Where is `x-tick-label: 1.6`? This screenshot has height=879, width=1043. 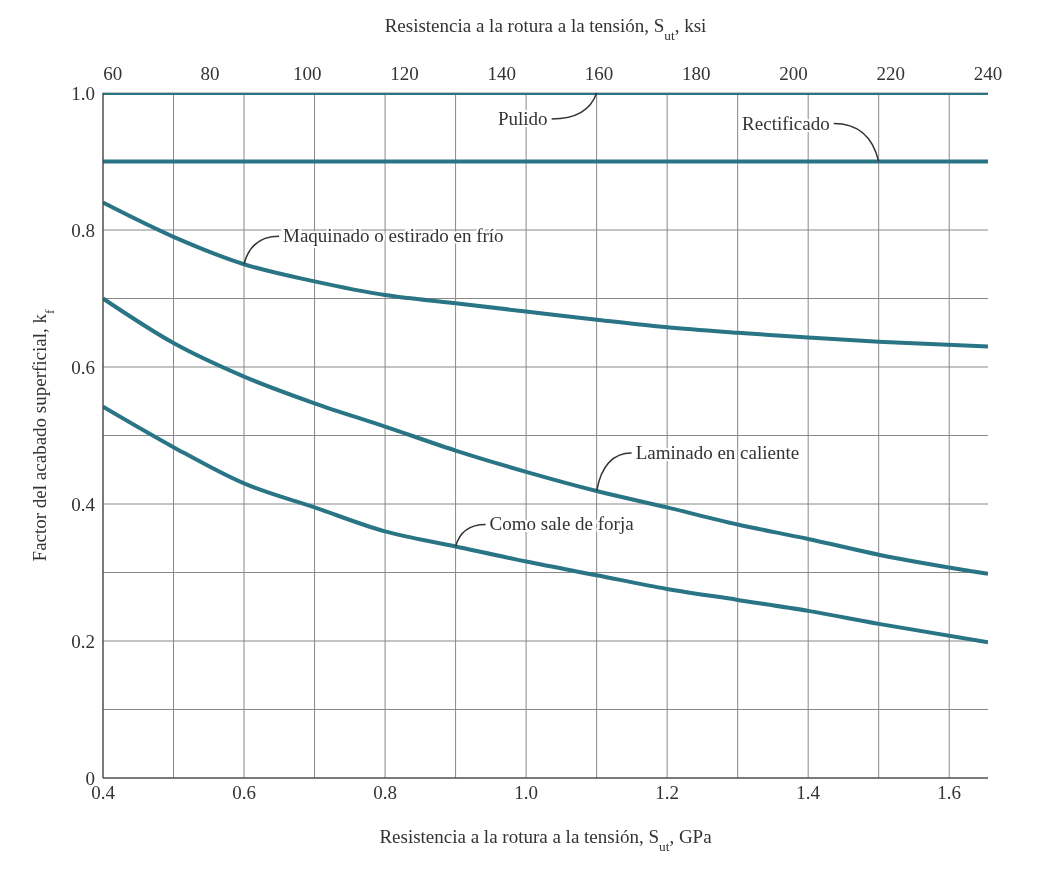 x-tick-label: 1.6 is located at coordinates (949, 793).